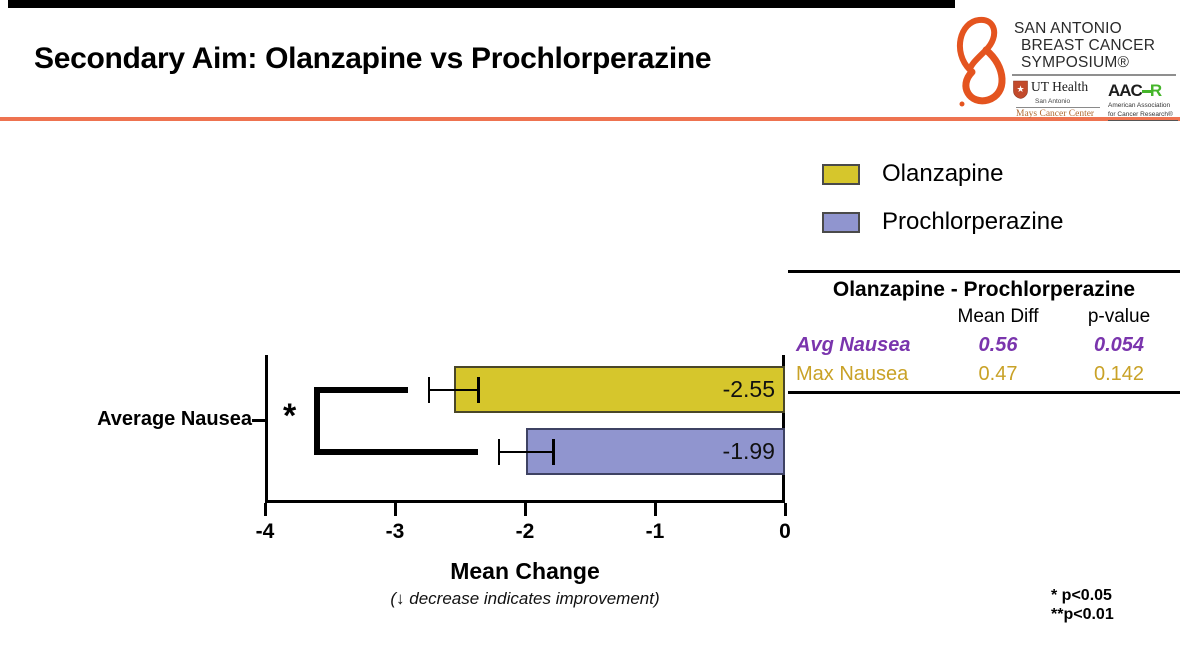 The width and height of the screenshot is (1180, 655). Describe the element at coordinates (266, 429) in the screenshot. I see `y-axis-line` at that location.